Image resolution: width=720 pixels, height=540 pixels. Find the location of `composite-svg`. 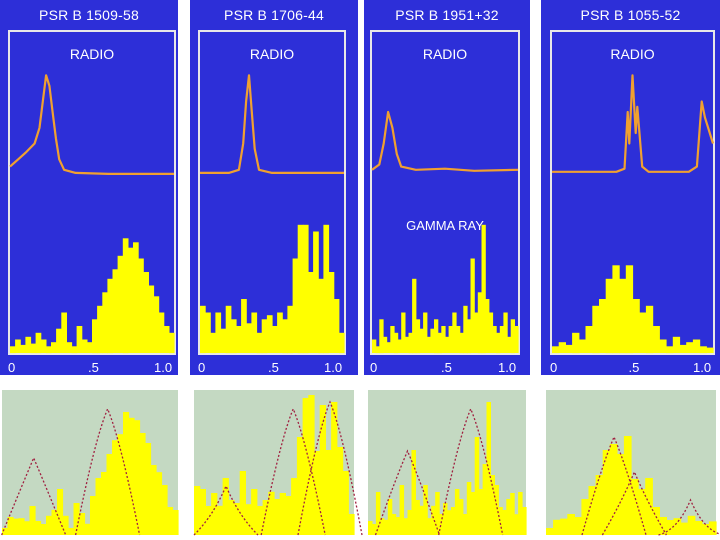

composite-svg is located at coordinates (447, 469).